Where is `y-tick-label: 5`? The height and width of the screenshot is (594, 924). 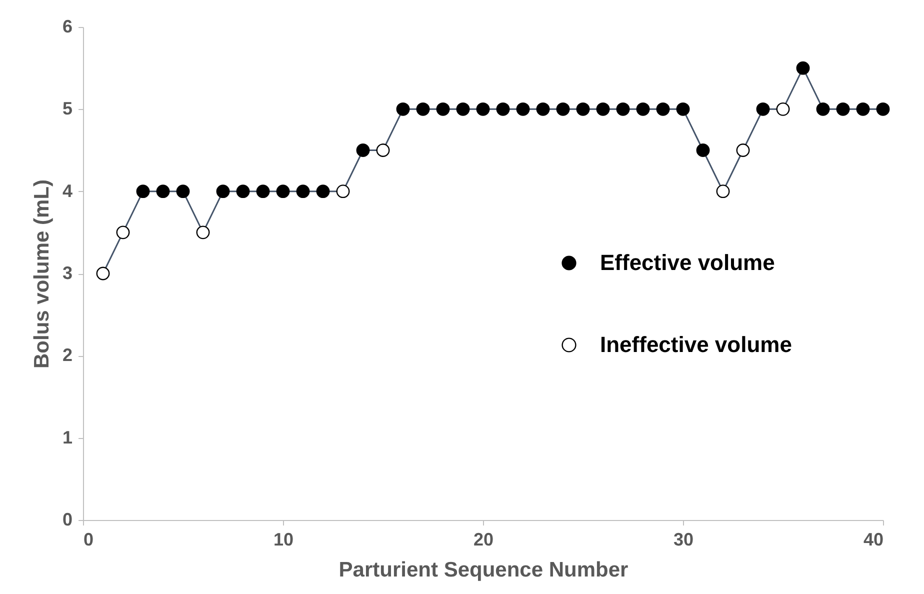
y-tick-label: 5 is located at coordinates (67, 108).